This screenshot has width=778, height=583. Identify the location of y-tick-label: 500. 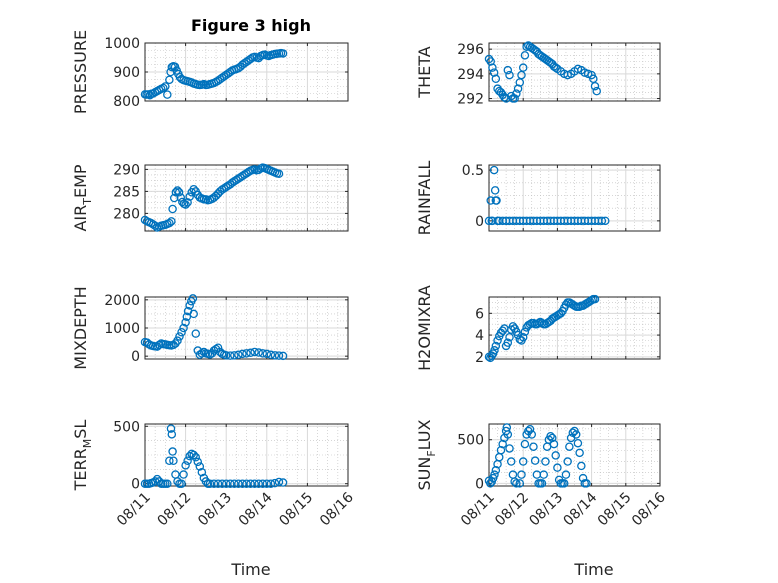
(126, 427).